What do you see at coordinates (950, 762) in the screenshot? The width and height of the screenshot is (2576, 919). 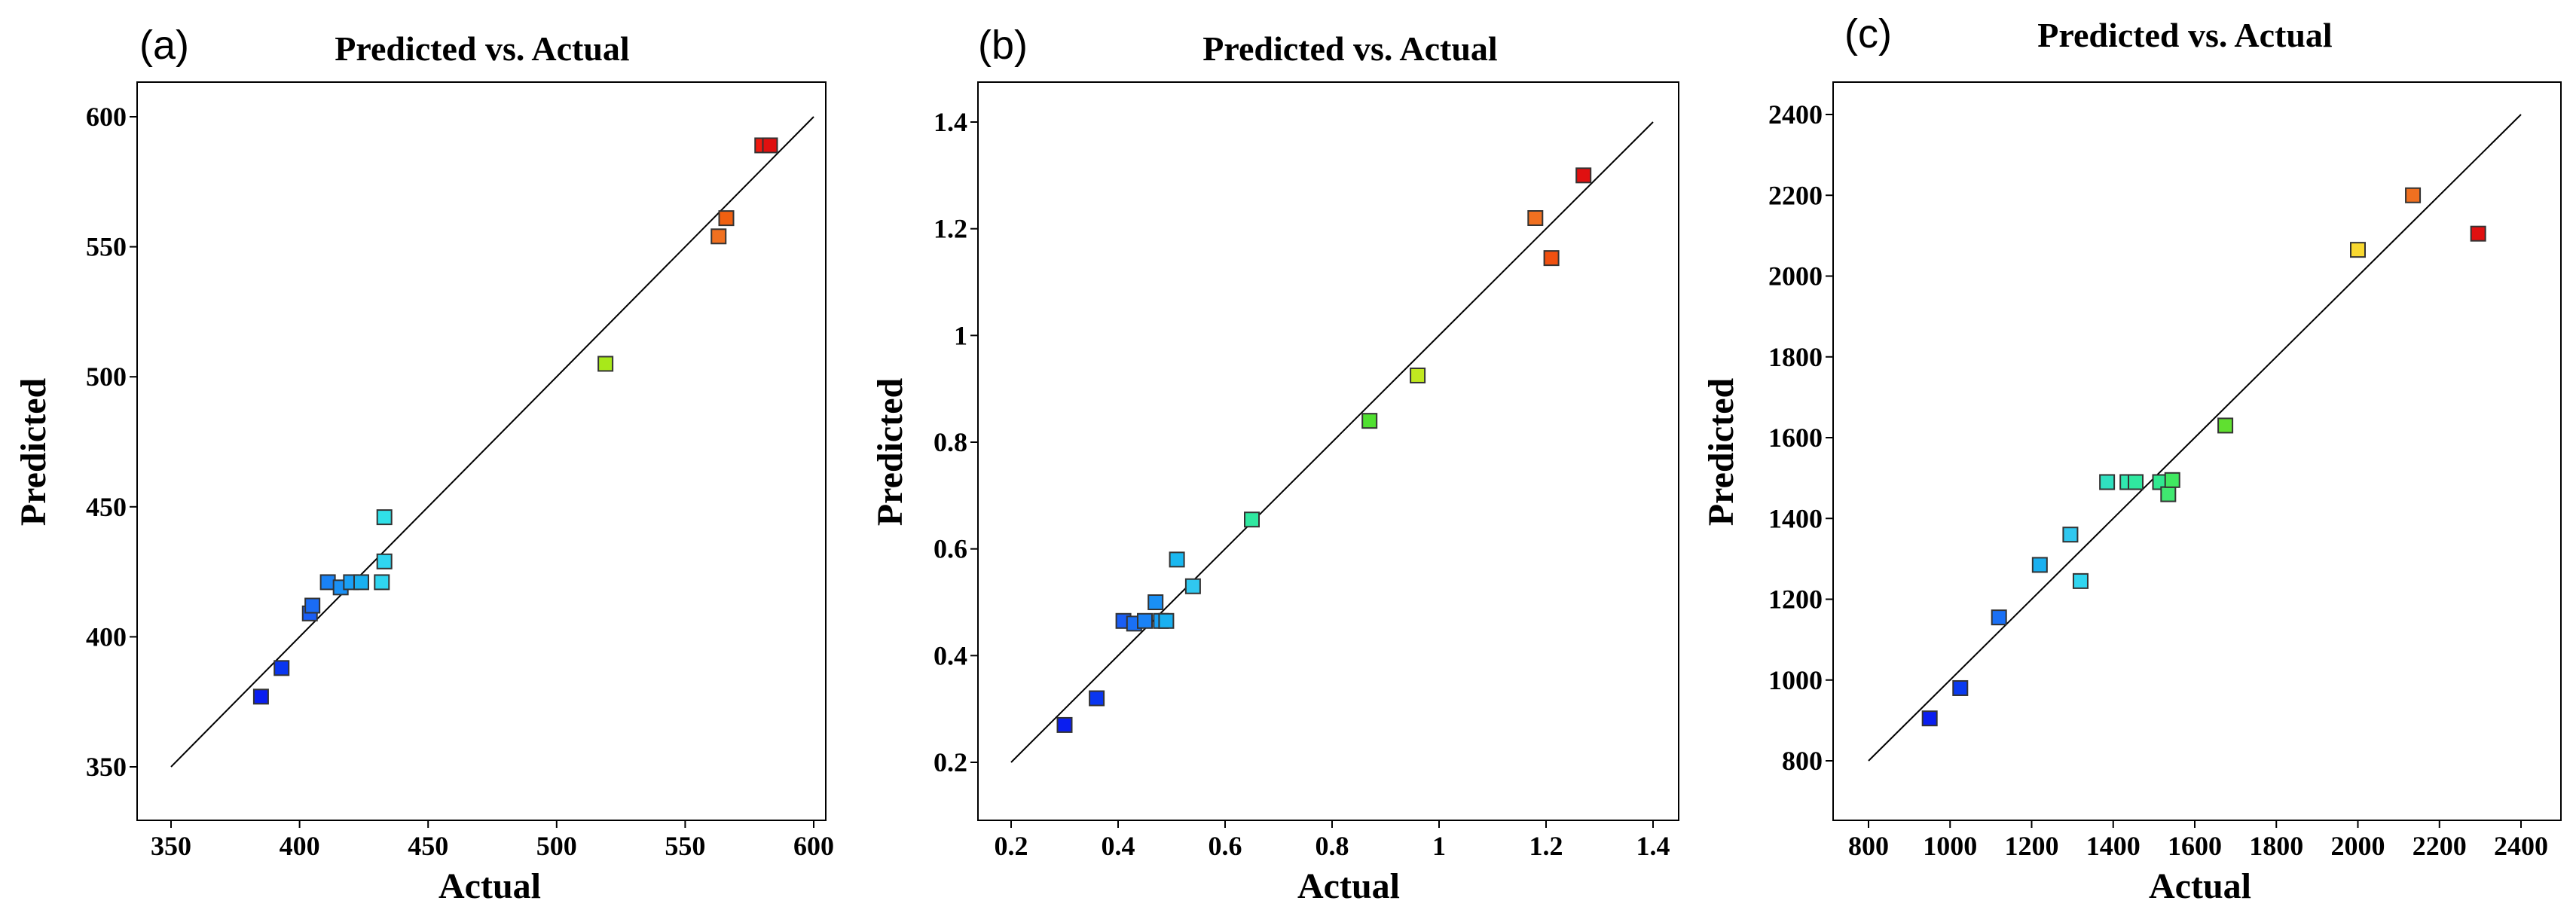 I see `y-tick-label: 0.2` at bounding box center [950, 762].